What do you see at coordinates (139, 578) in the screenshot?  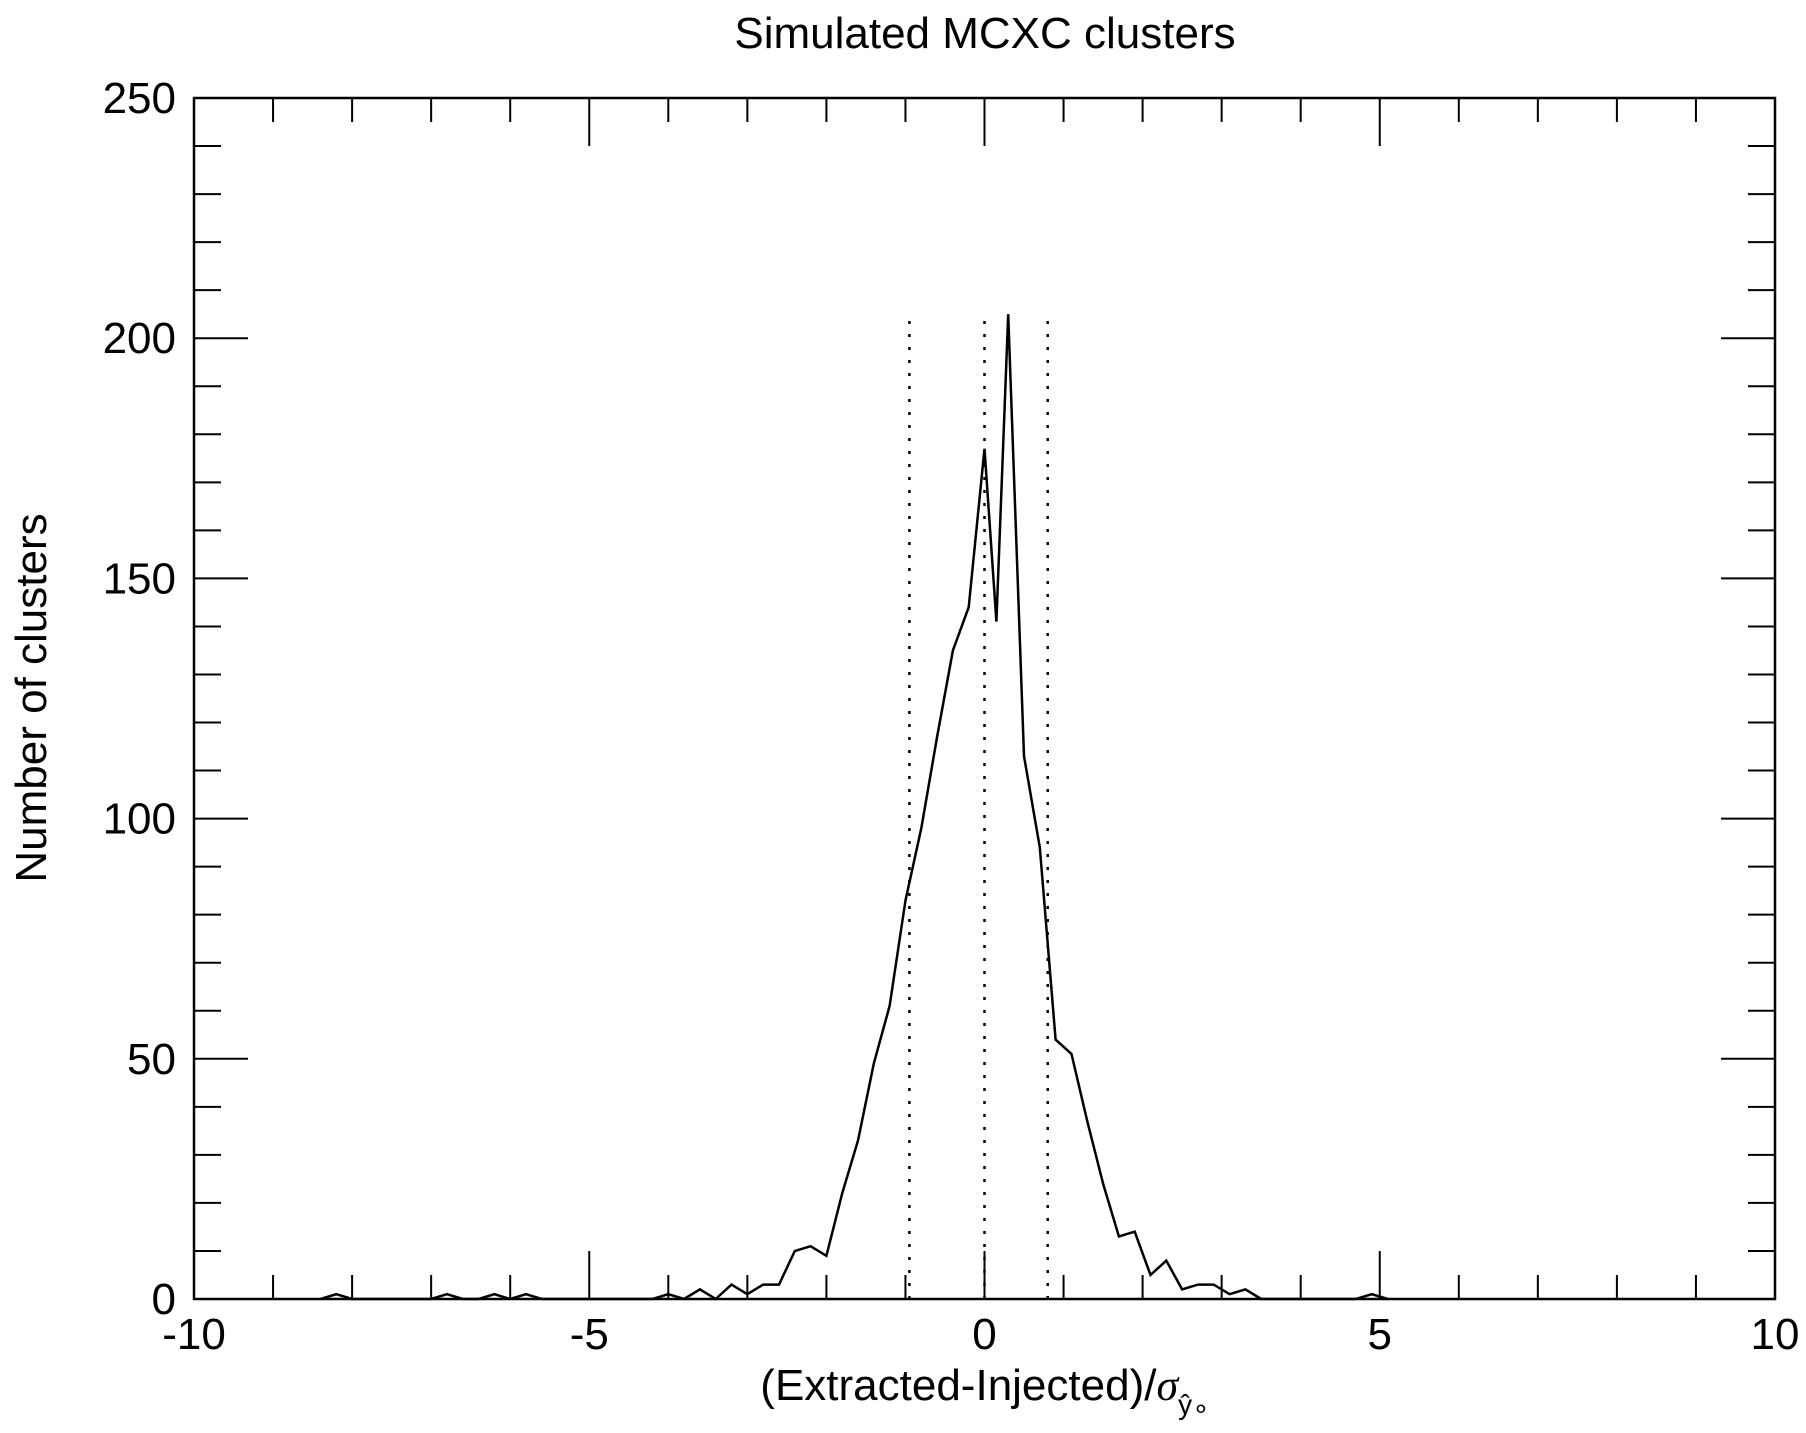 I see `y-tick-label: 150` at bounding box center [139, 578].